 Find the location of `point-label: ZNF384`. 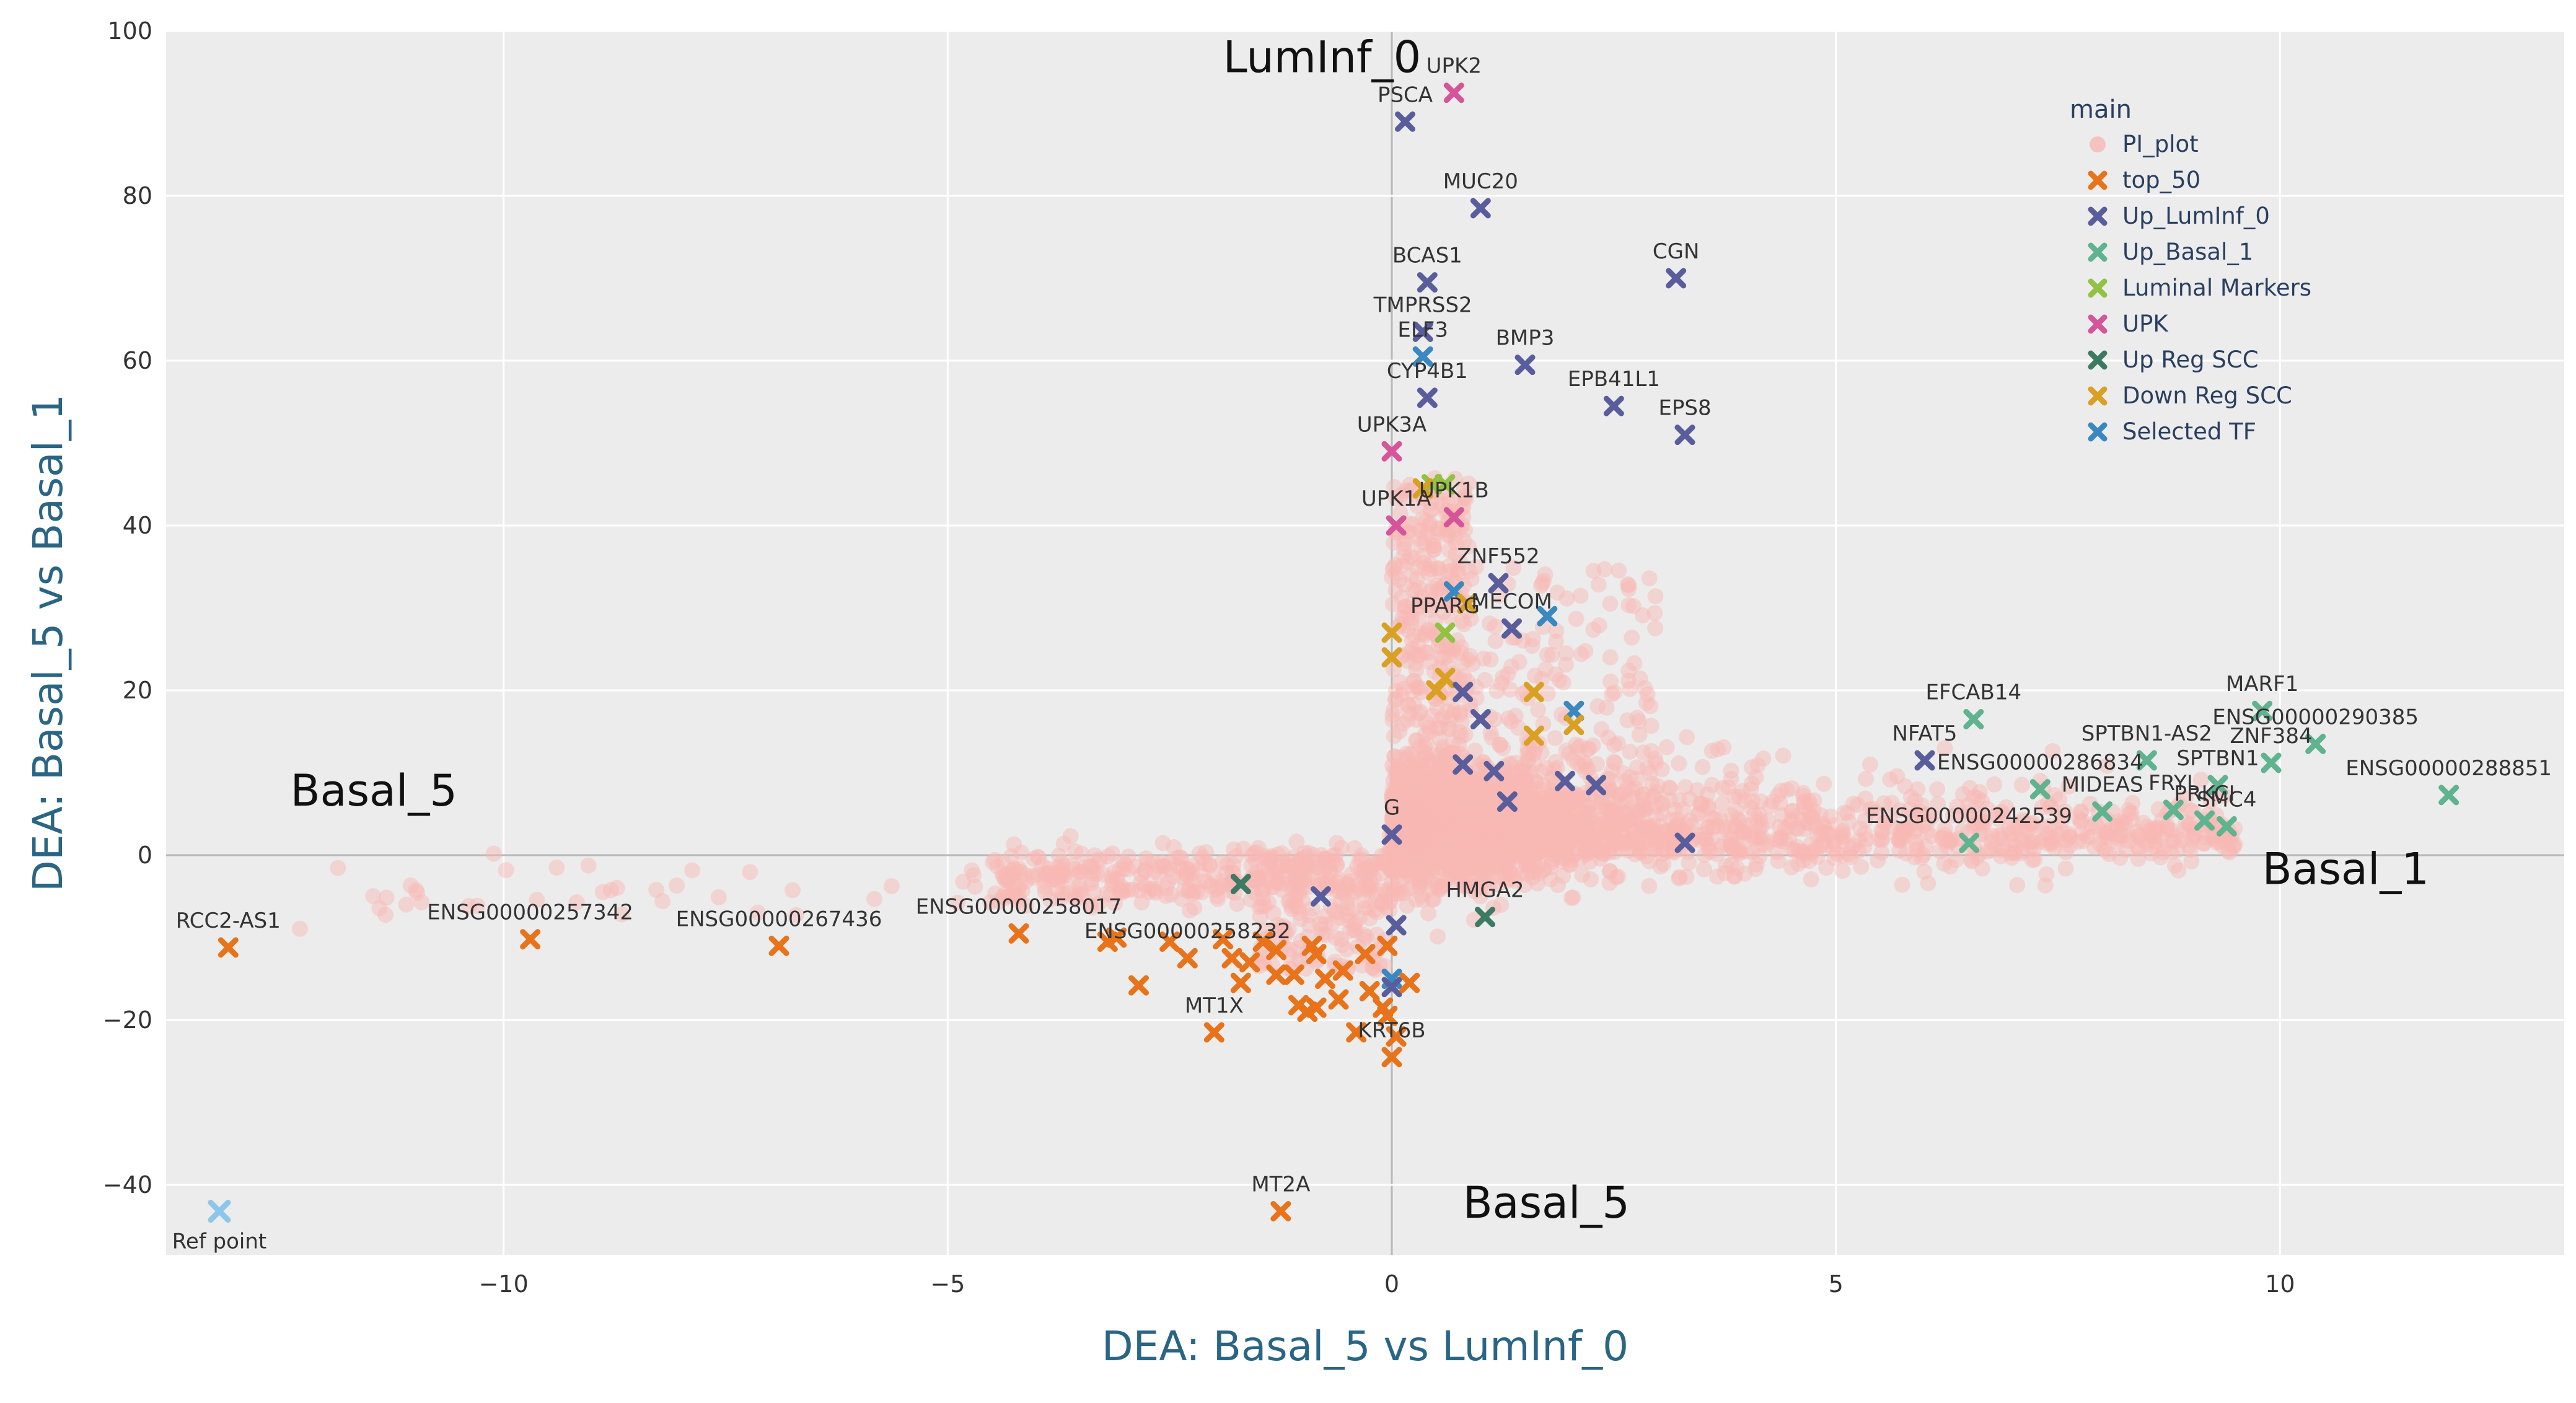

point-label: ZNF384 is located at coordinates (2271, 736).